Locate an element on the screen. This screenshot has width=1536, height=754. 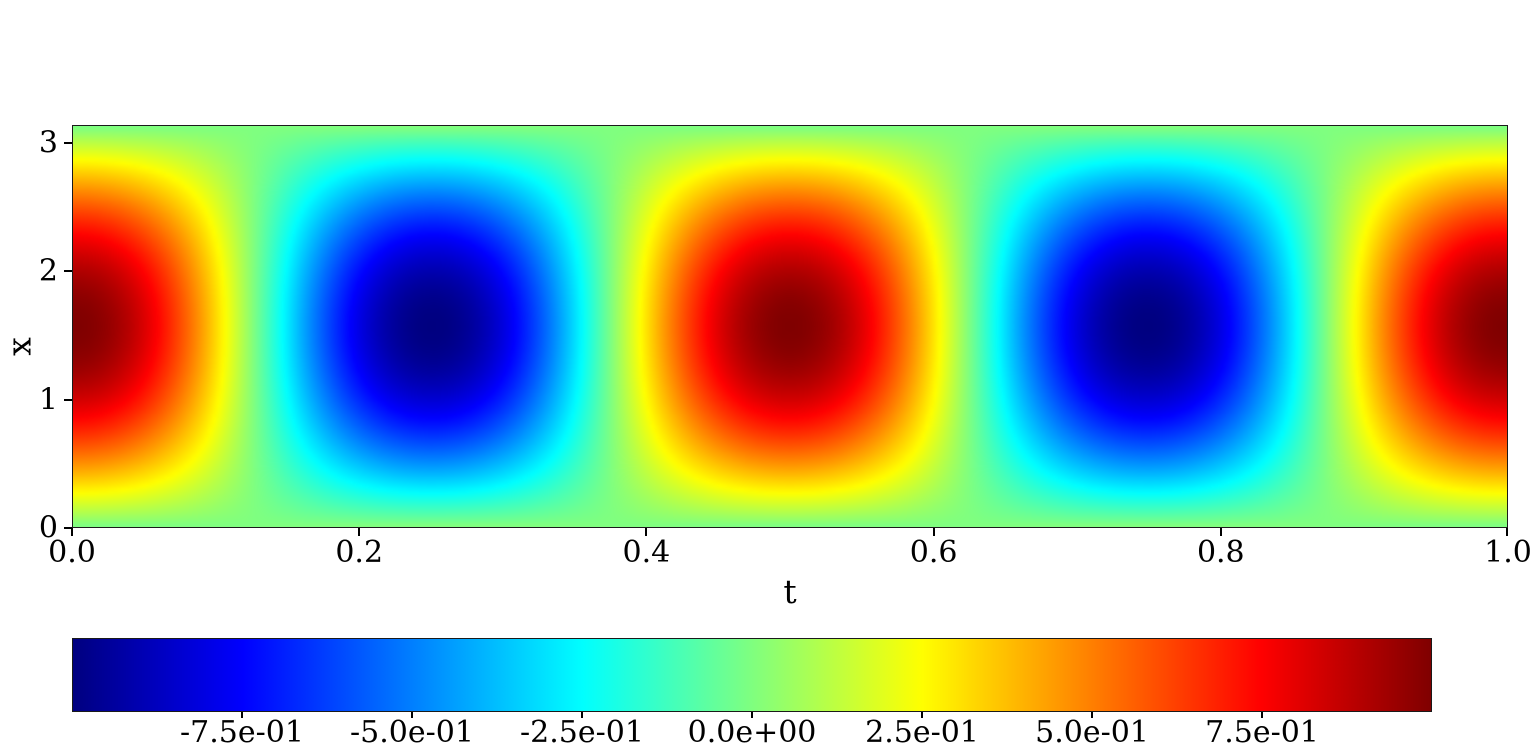
colorbar-tick-label: -5.0e-01 is located at coordinates (412, 732).